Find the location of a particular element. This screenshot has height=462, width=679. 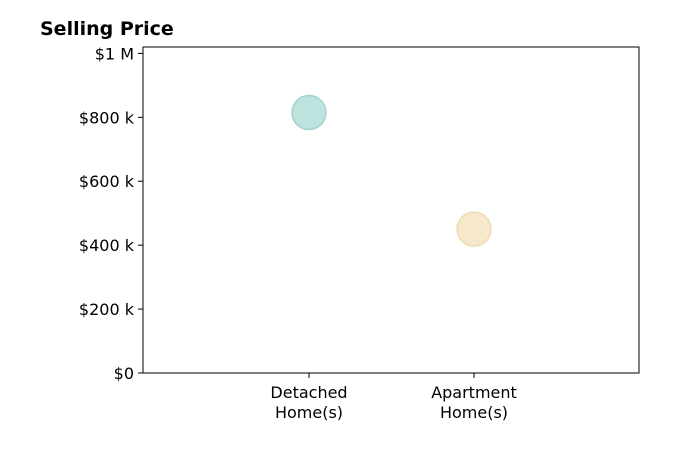

y-tick-label: $800 k is located at coordinates (107, 117).